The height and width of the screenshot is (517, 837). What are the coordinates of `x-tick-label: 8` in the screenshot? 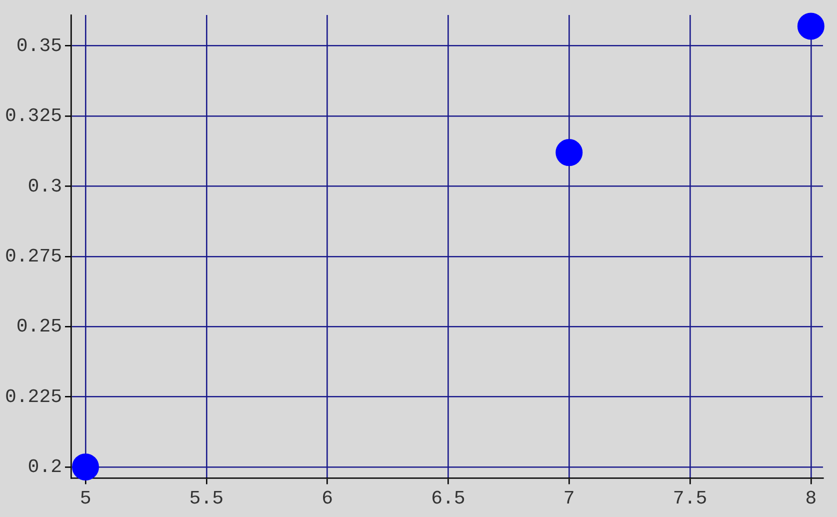 It's located at (811, 499).